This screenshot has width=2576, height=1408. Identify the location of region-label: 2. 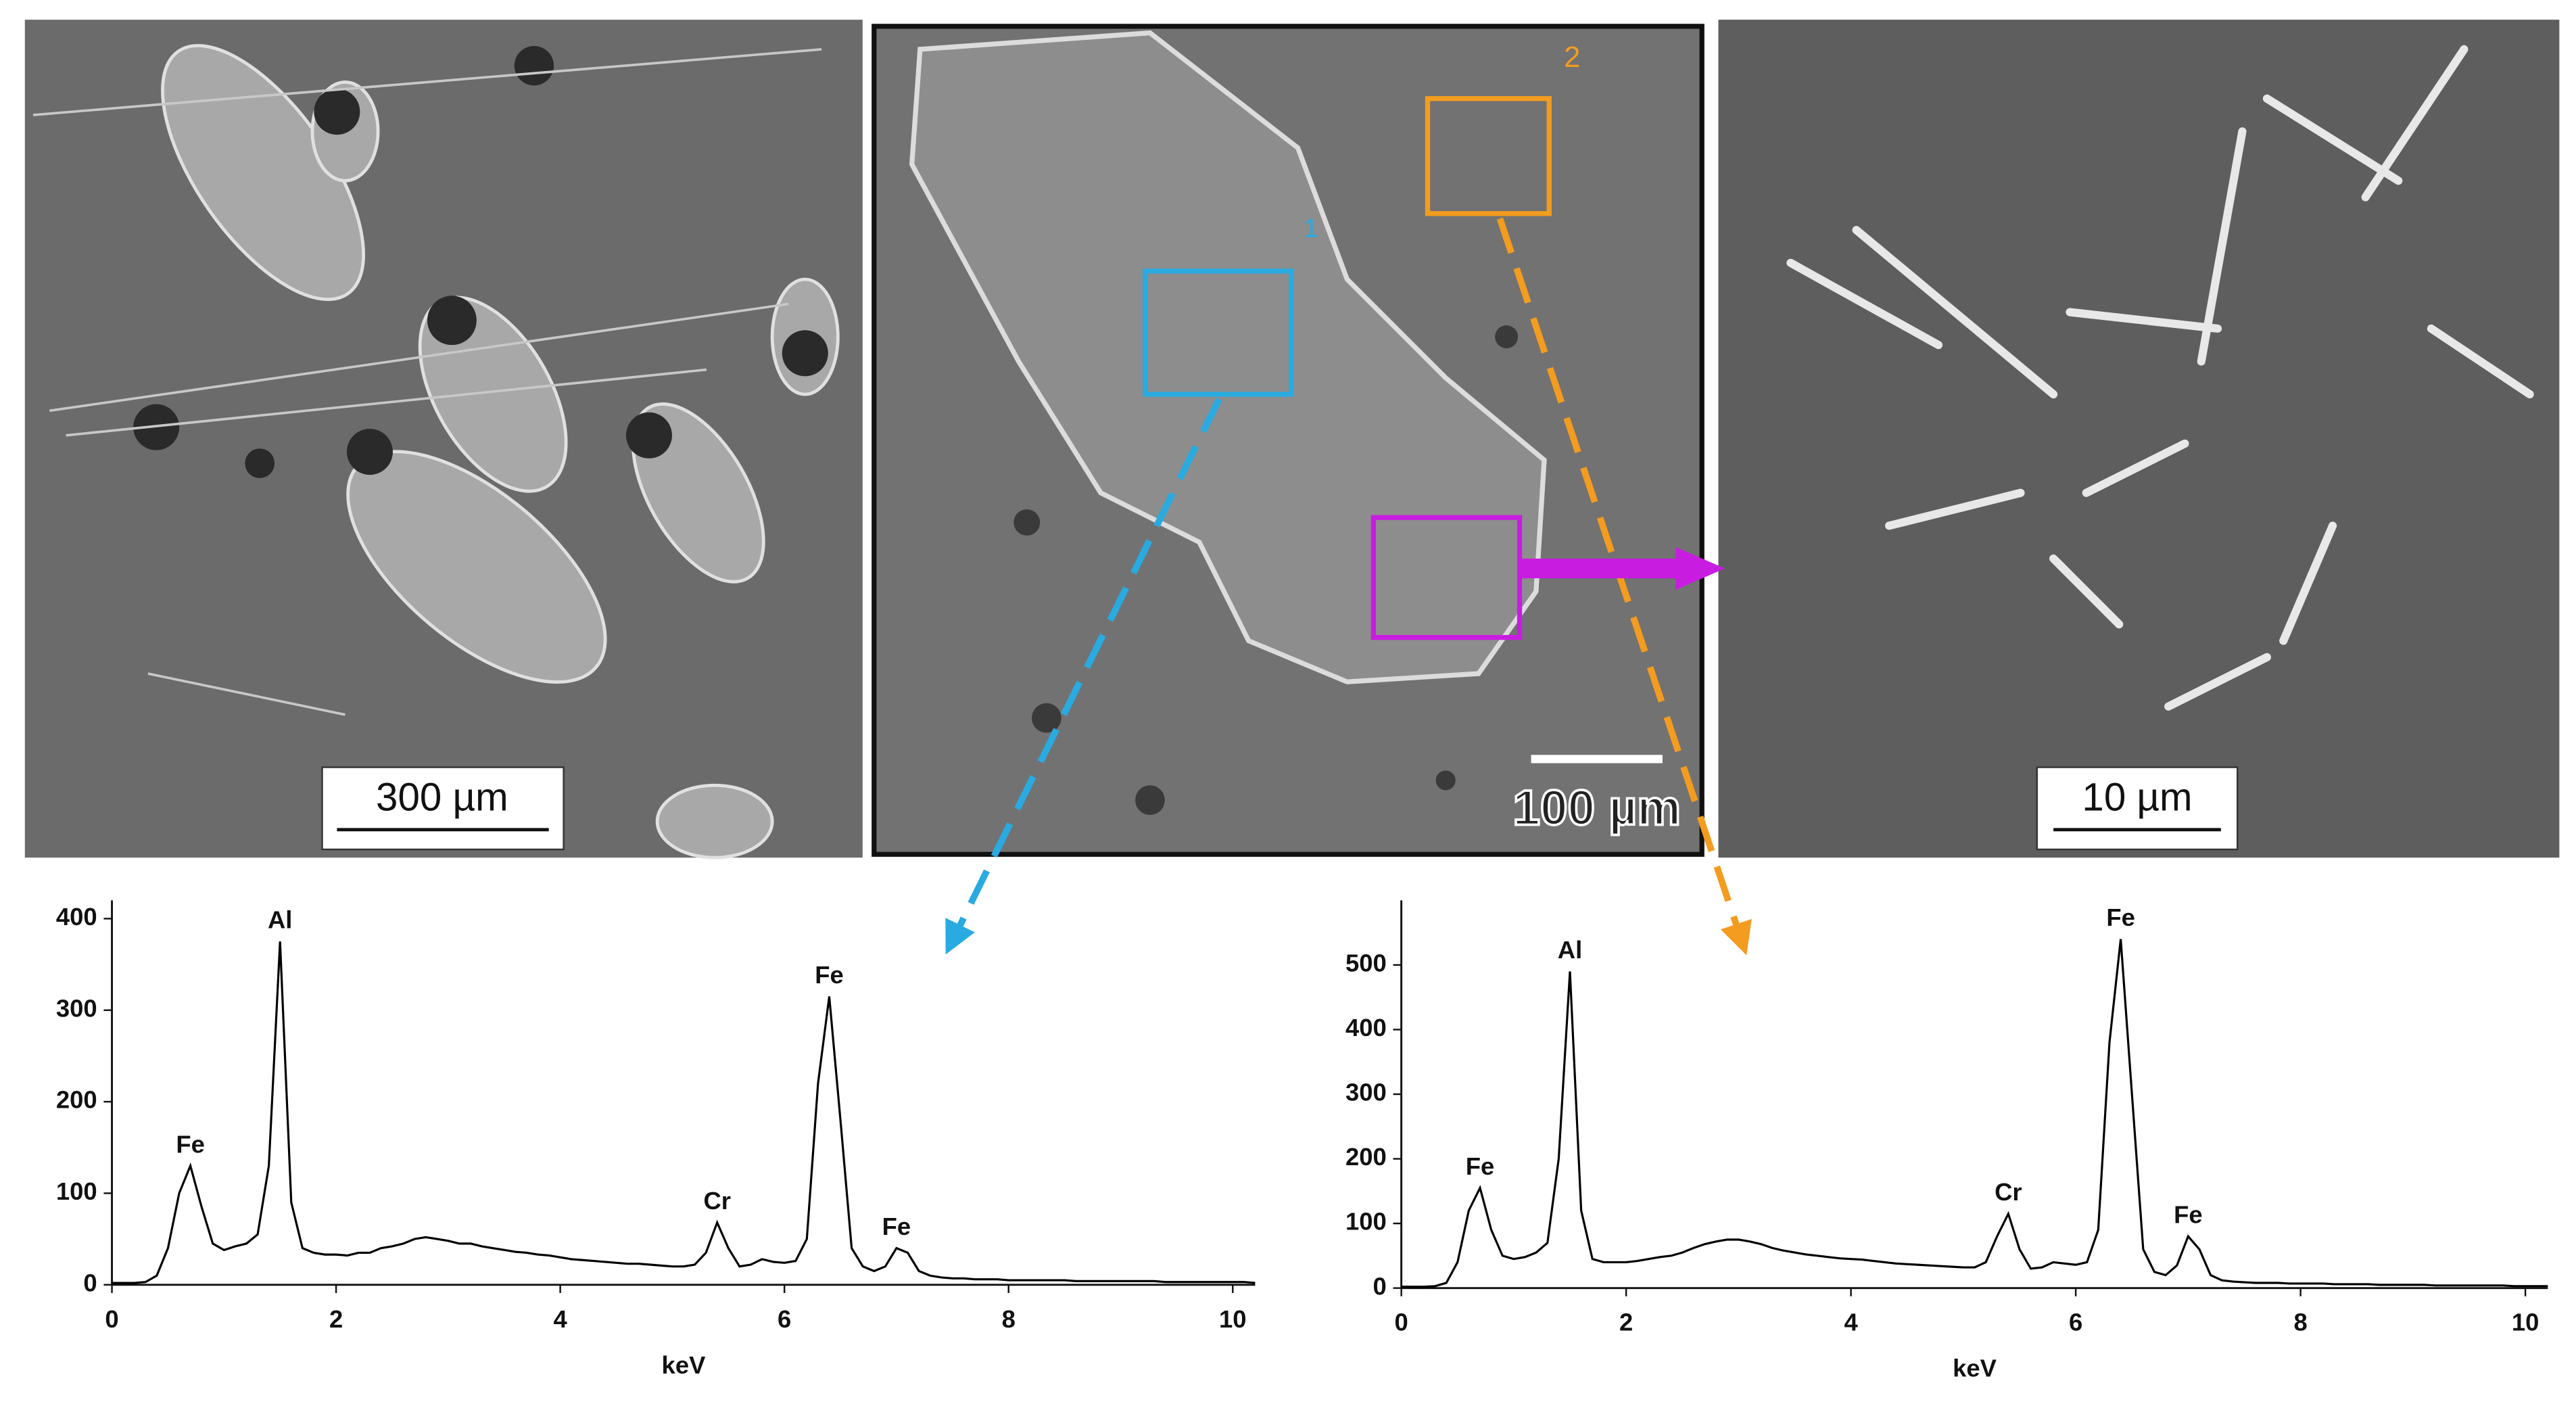
(1572, 57).